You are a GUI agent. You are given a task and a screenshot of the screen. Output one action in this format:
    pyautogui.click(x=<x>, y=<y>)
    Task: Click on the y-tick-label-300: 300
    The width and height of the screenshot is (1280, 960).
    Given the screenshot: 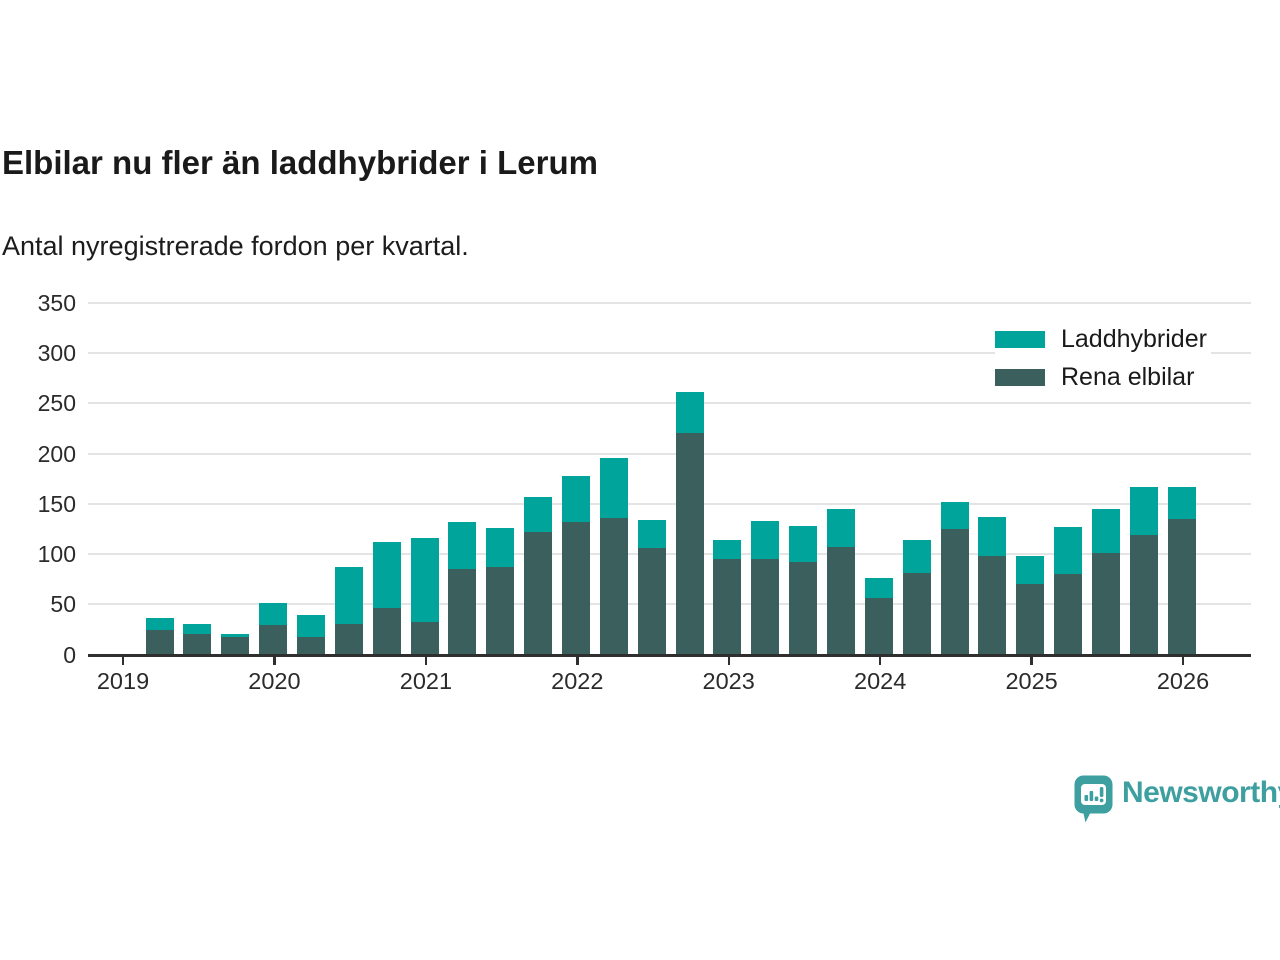 What is the action you would take?
    pyautogui.click(x=56, y=353)
    